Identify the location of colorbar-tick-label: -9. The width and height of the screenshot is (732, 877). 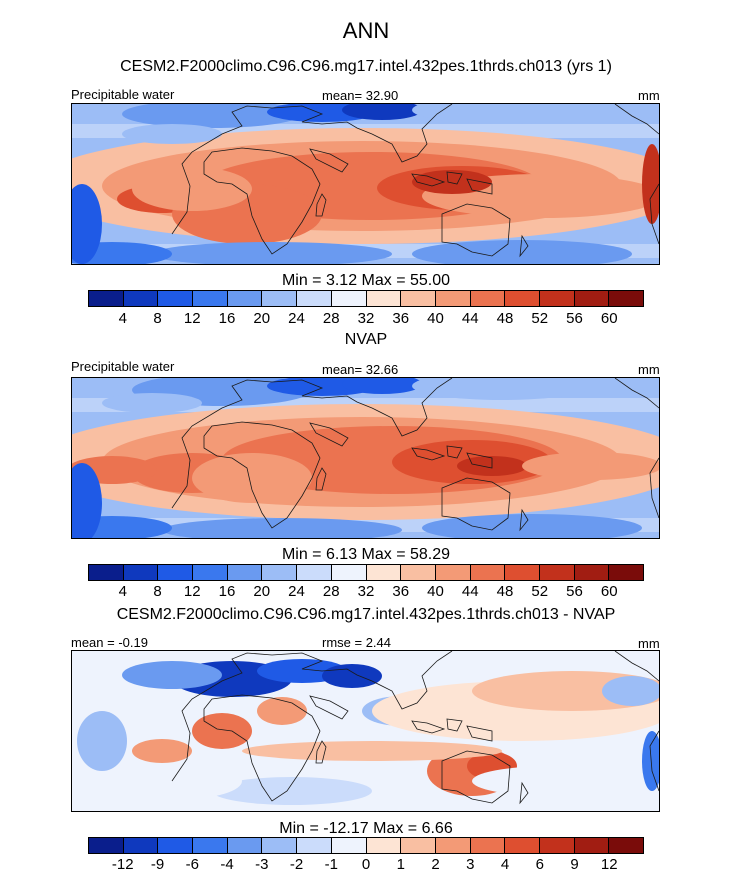
(157, 864).